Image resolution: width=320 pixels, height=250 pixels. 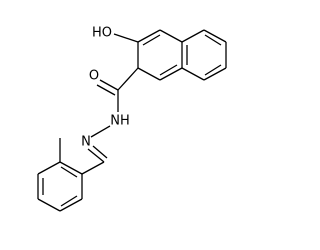 What do you see at coordinates (102, 33) in the screenshot?
I see `atom-label: HO` at bounding box center [102, 33].